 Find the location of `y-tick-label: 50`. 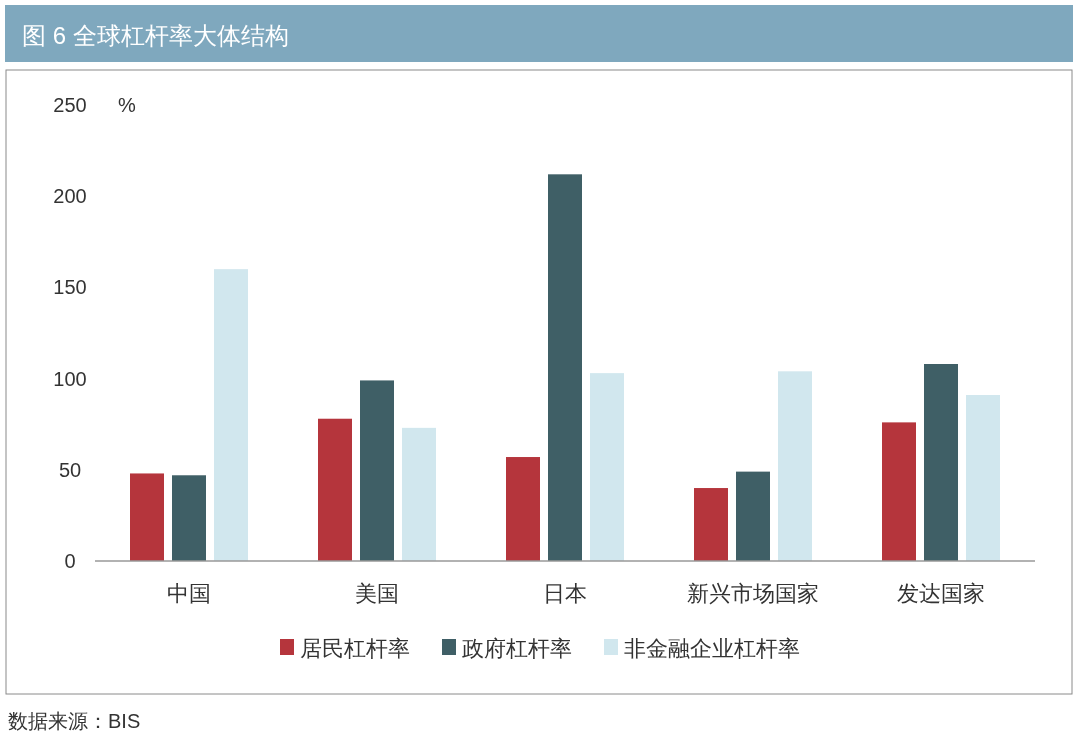

y-tick-label: 50 is located at coordinates (70, 469).